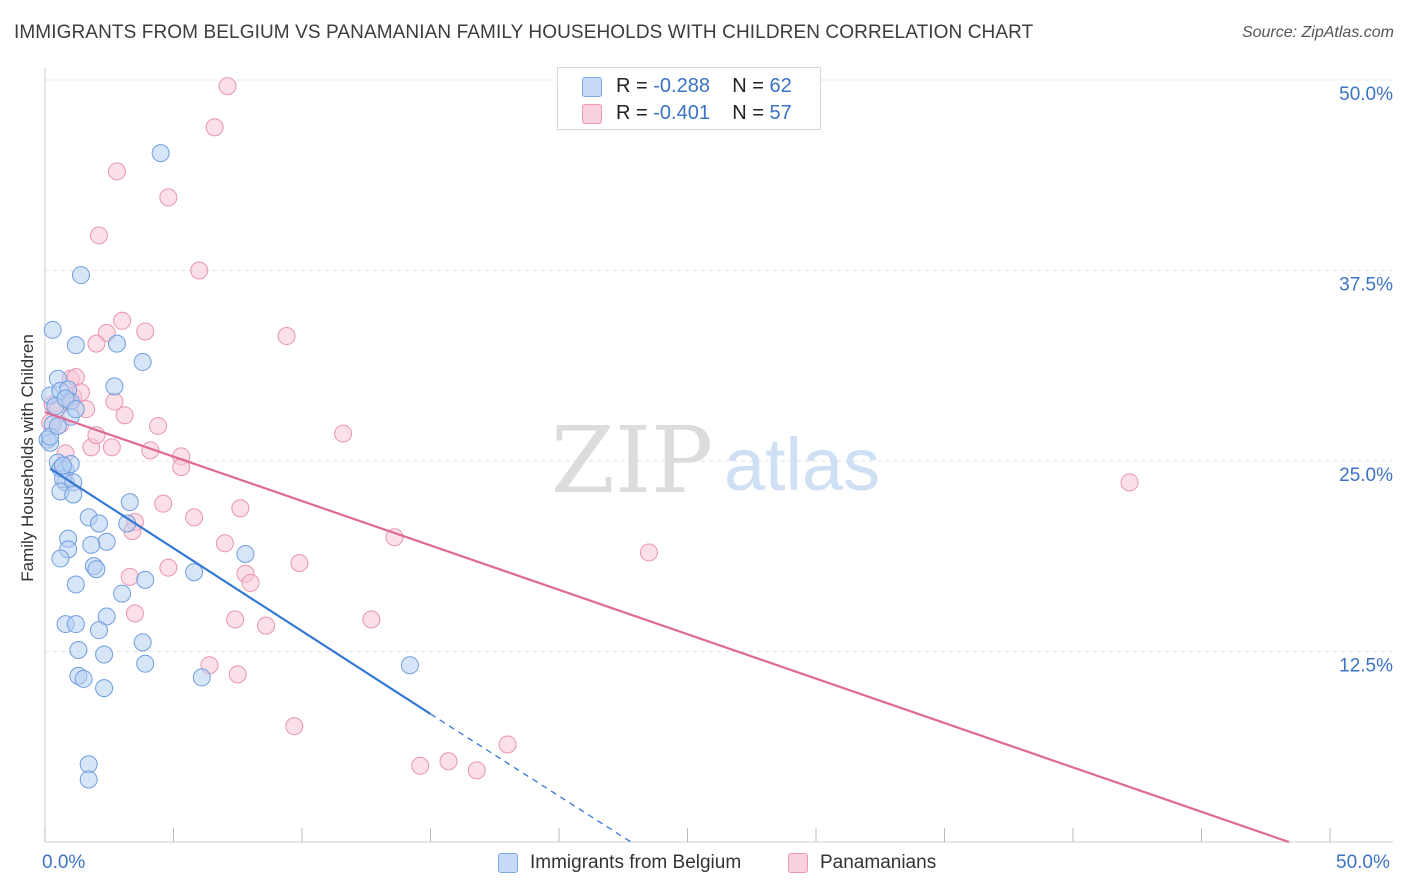 The width and height of the screenshot is (1406, 892). I want to click on legend-r-value: -0.401, so click(681, 113).